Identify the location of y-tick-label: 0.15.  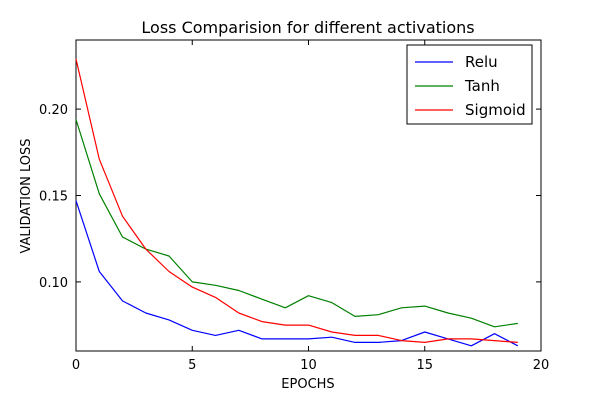
(53, 197).